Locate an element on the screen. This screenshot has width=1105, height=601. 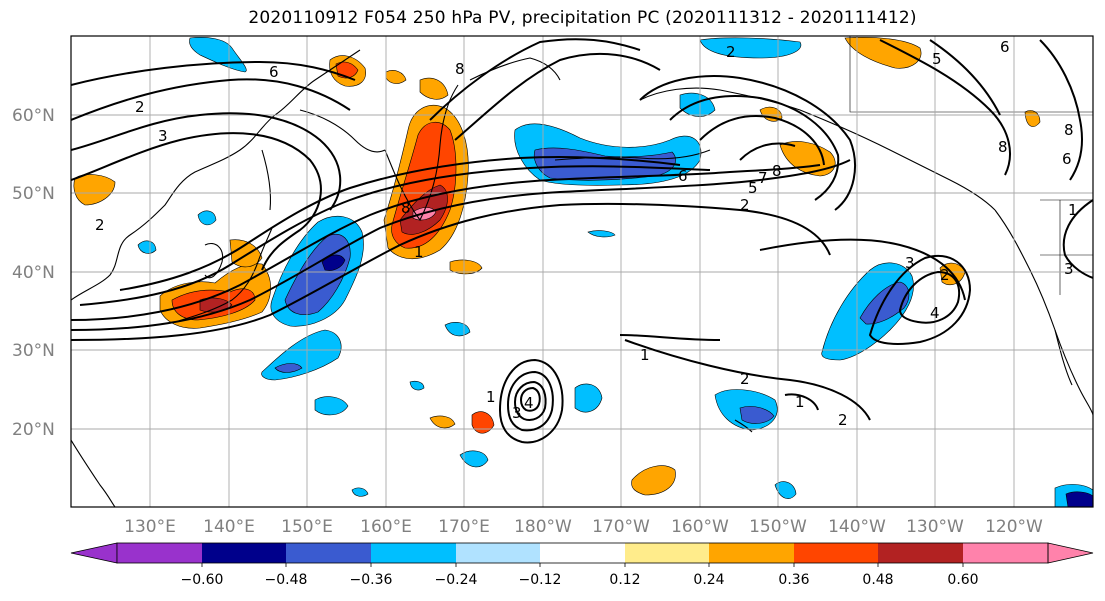
shade-negative-st2 is located at coordinates (588, 398).